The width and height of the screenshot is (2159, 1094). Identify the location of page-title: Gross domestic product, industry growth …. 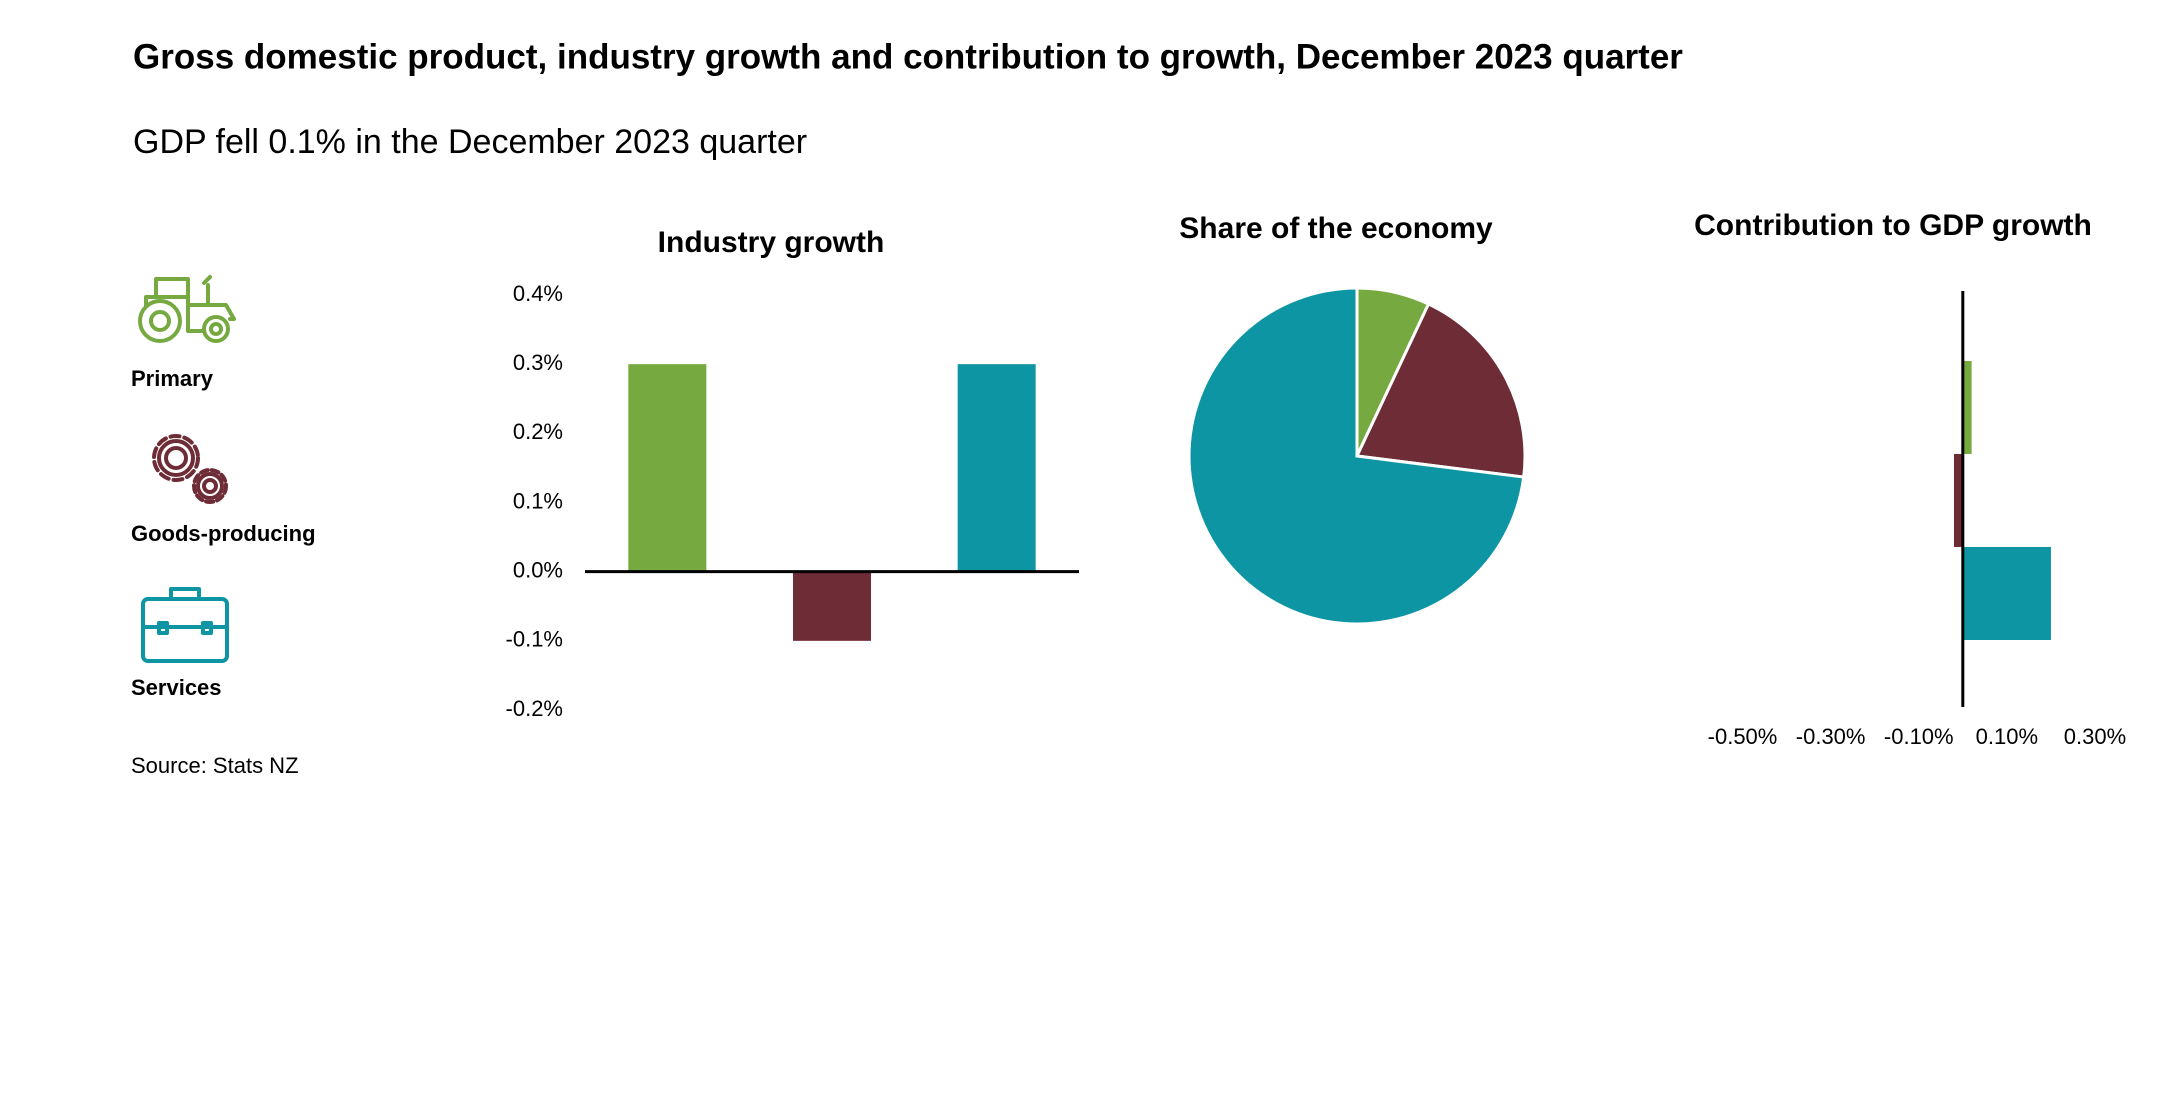
(908, 56).